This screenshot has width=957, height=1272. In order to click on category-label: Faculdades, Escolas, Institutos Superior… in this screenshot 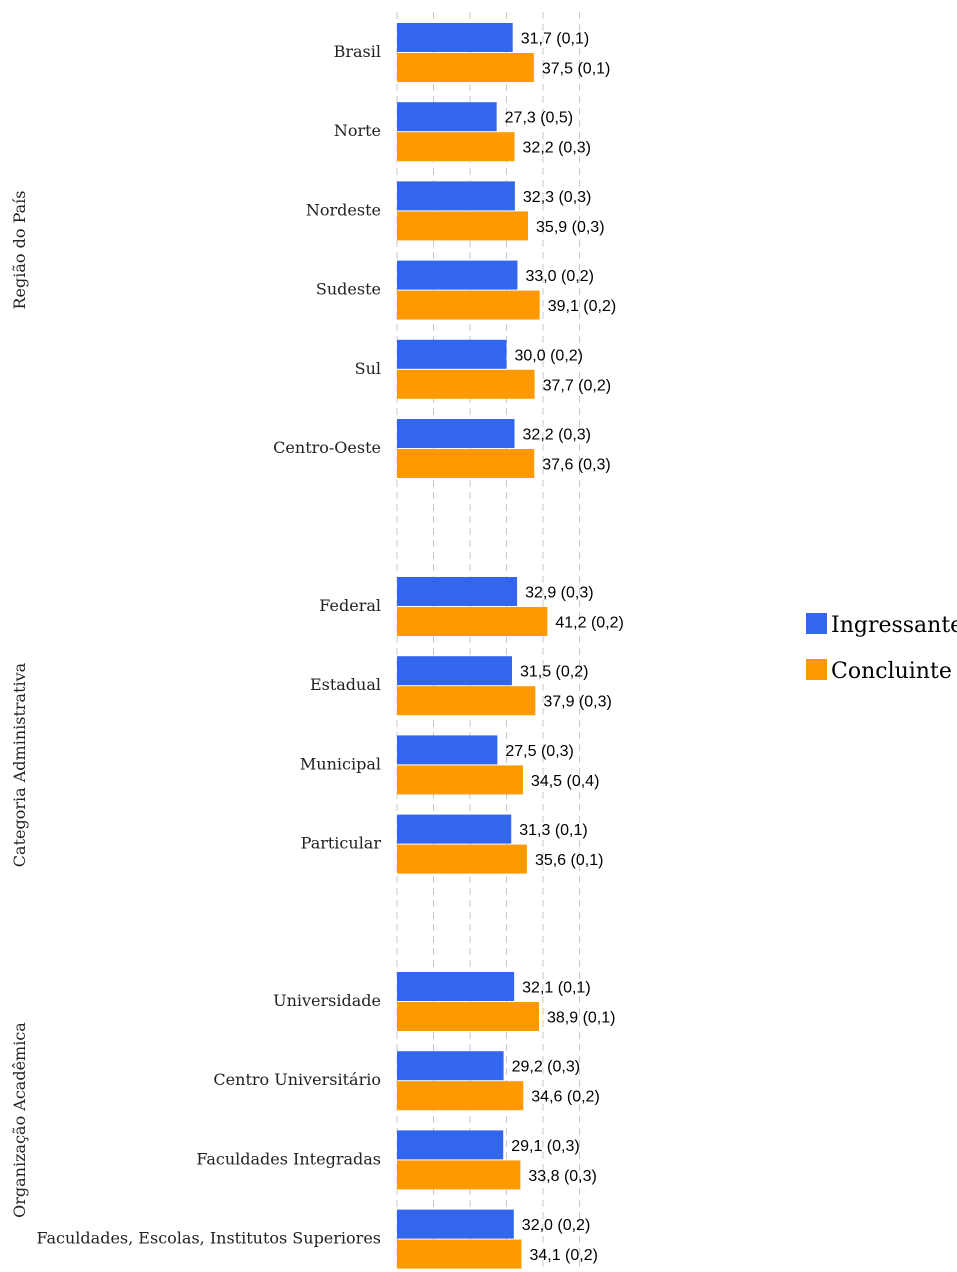, I will do `click(208, 1238)`.